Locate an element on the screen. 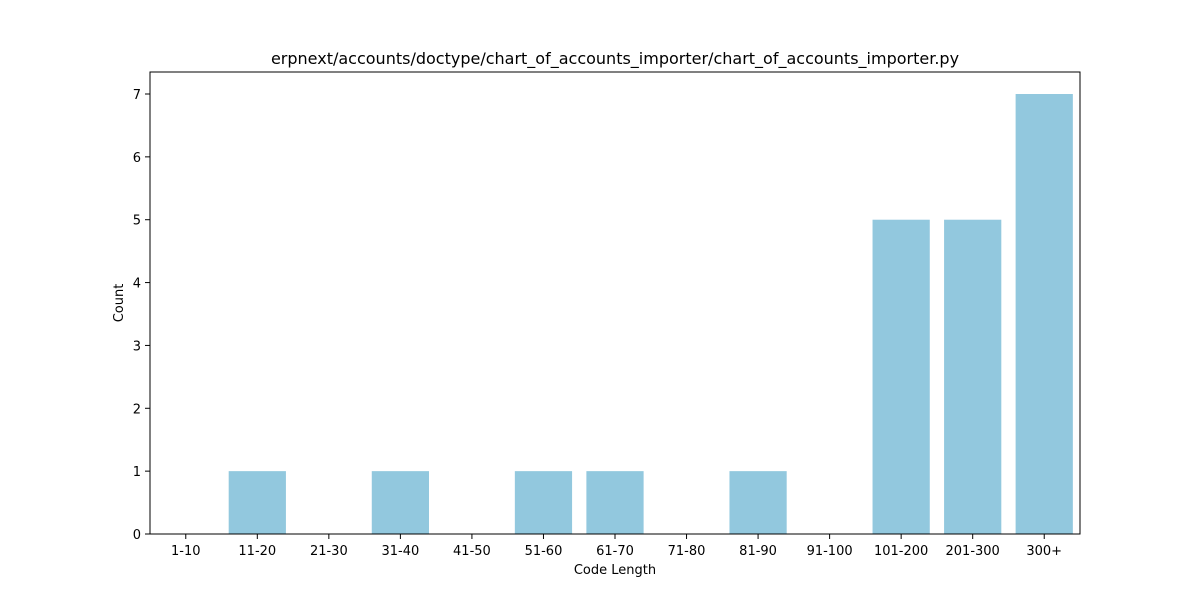  x-tick-label: 21-30 is located at coordinates (329, 551).